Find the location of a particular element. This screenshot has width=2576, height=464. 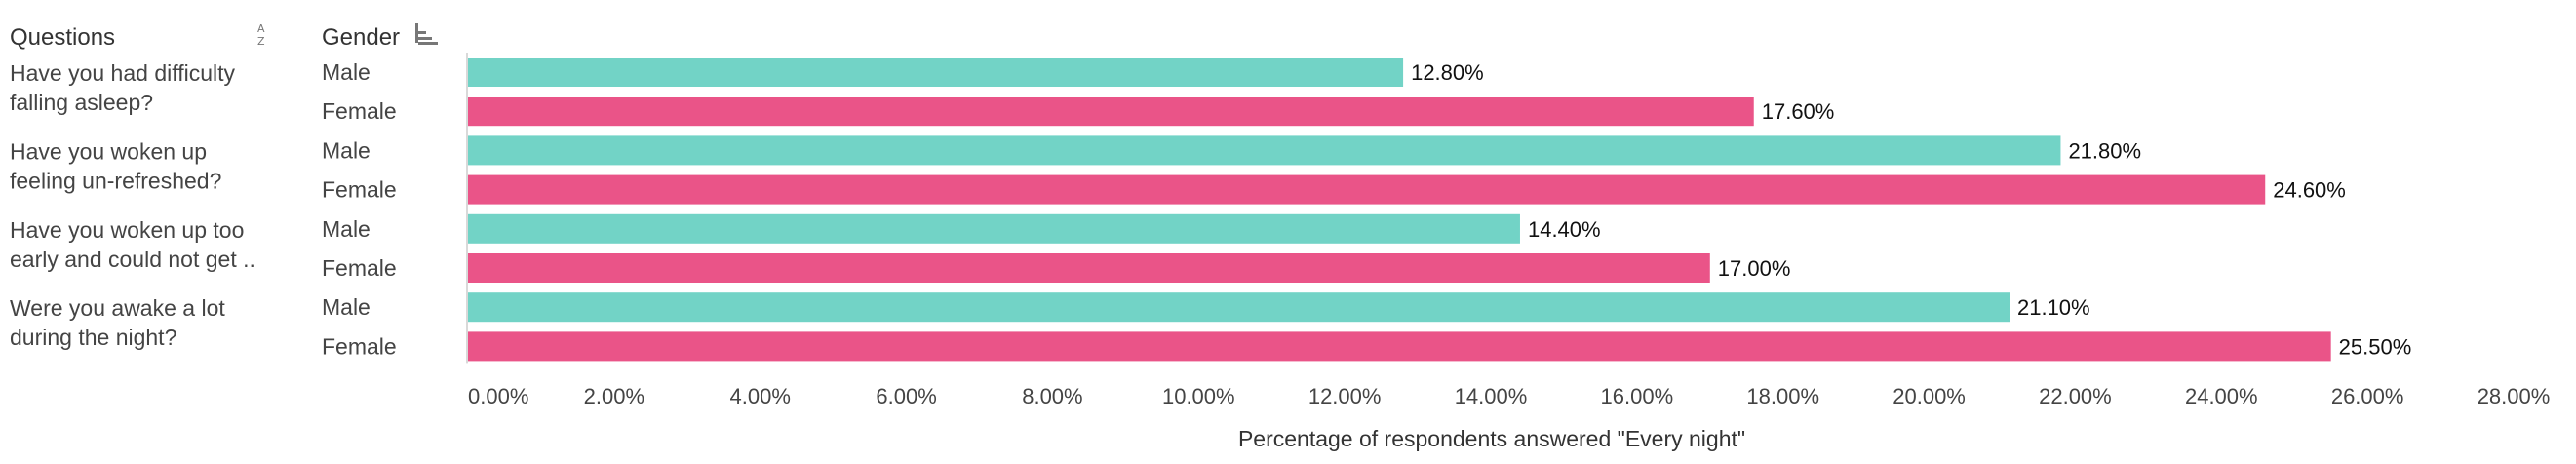

svg-text: A is located at coordinates (261, 29).